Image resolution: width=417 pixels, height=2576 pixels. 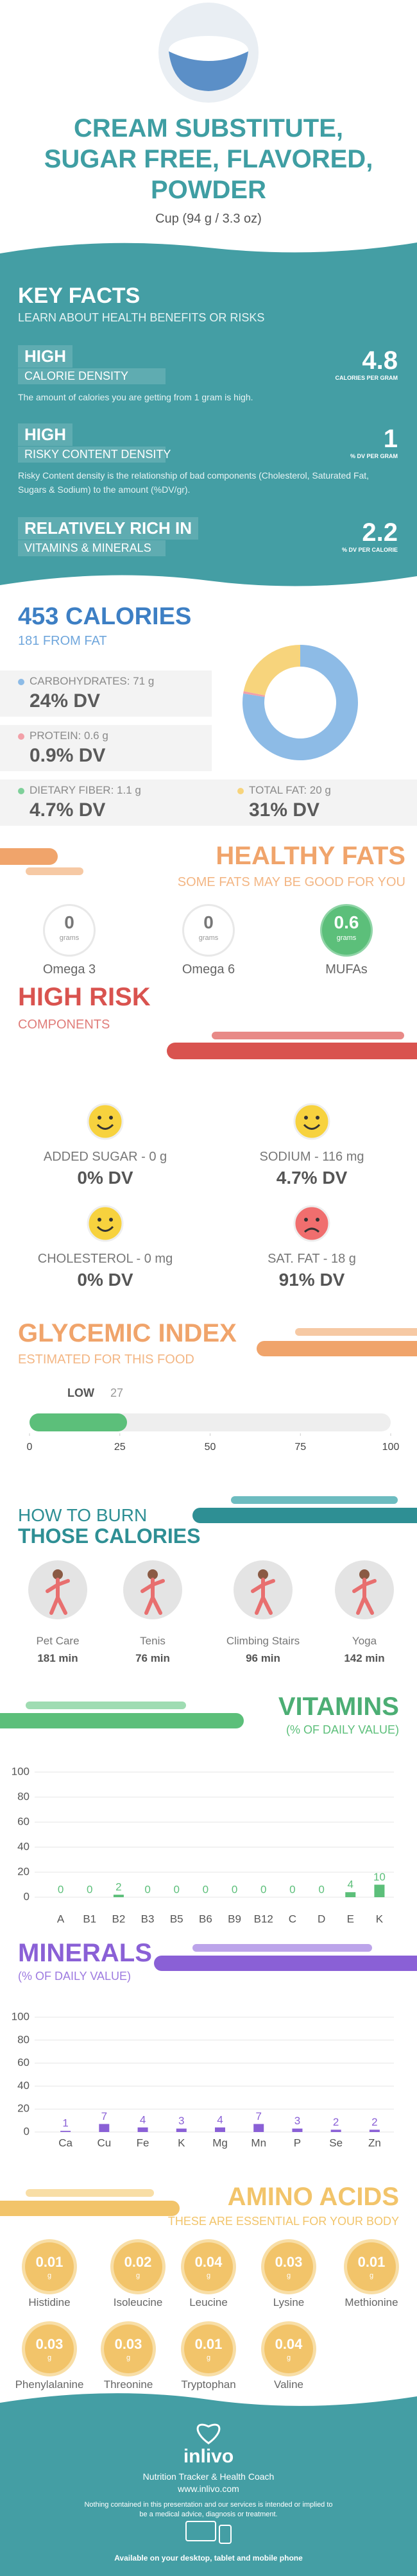 I want to click on section-title: HOW TO BURN, so click(x=83, y=1515).